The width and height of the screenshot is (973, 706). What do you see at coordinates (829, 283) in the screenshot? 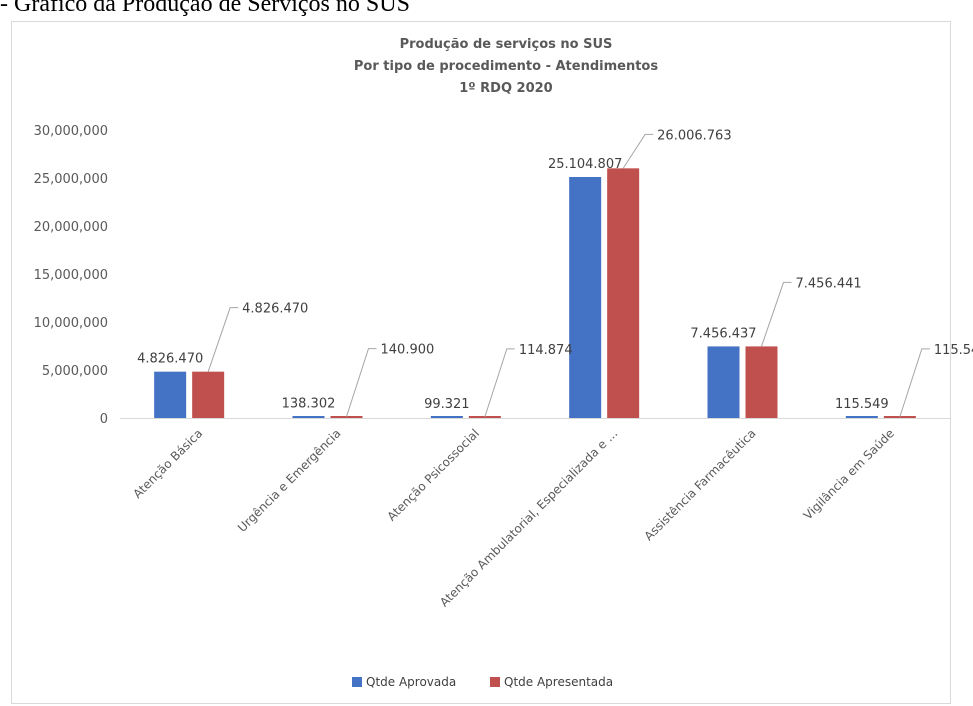
I see `data-label-qtde-apresentada: 7.456.441` at bounding box center [829, 283].